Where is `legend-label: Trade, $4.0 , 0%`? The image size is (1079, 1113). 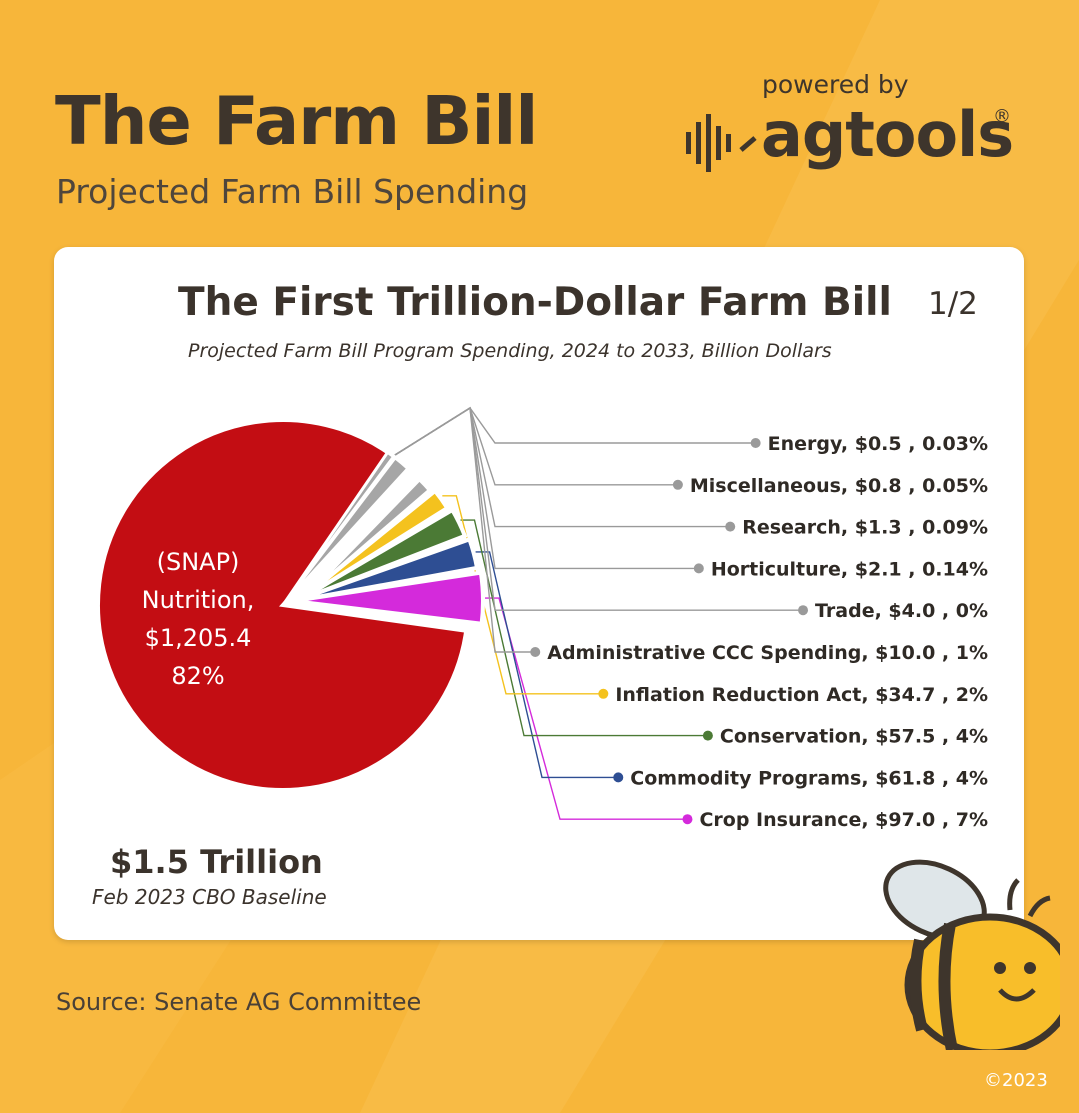
legend-label: Trade, $4.0 , 0% is located at coordinates (901, 611).